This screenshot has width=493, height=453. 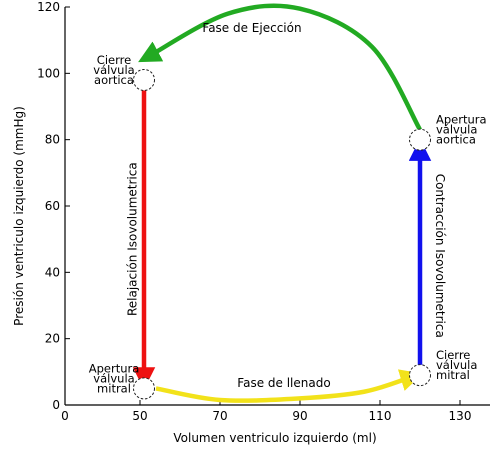 What do you see at coordinates (453, 375) in the screenshot?
I see `valve-label-cierre-mitral-line3: mitral` at bounding box center [453, 375].